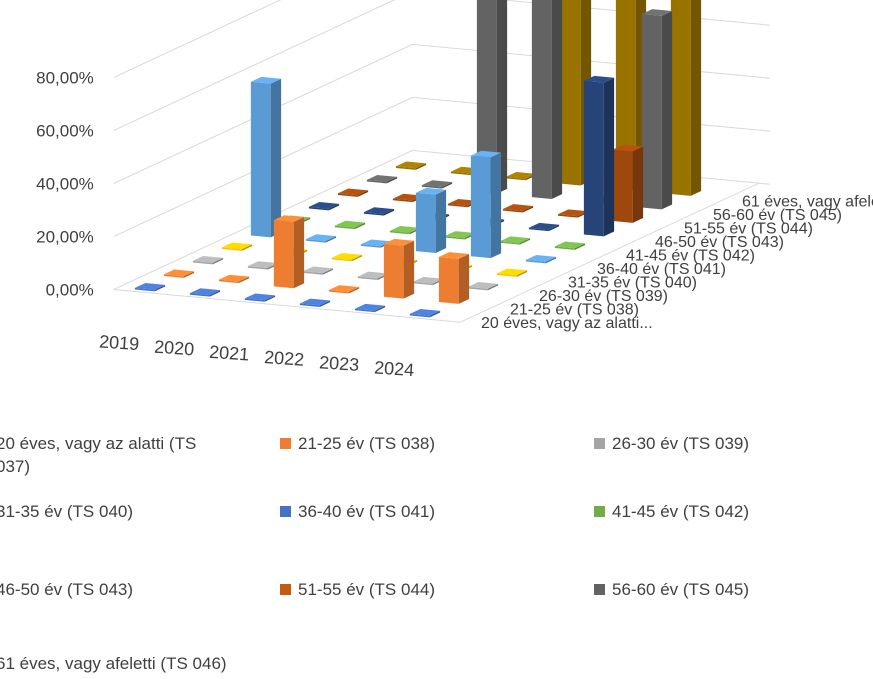 Image resolution: width=873 pixels, height=679 pixels. What do you see at coordinates (681, 443) in the screenshot?
I see `legend-label: 26-30 év (TS 039)` at bounding box center [681, 443].